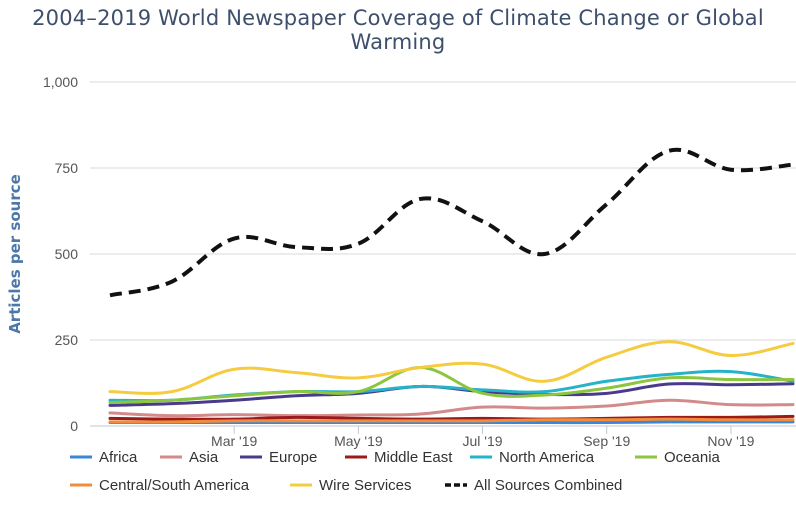  What do you see at coordinates (358, 441) in the screenshot?
I see `x-tick-label: May '19` at bounding box center [358, 441].